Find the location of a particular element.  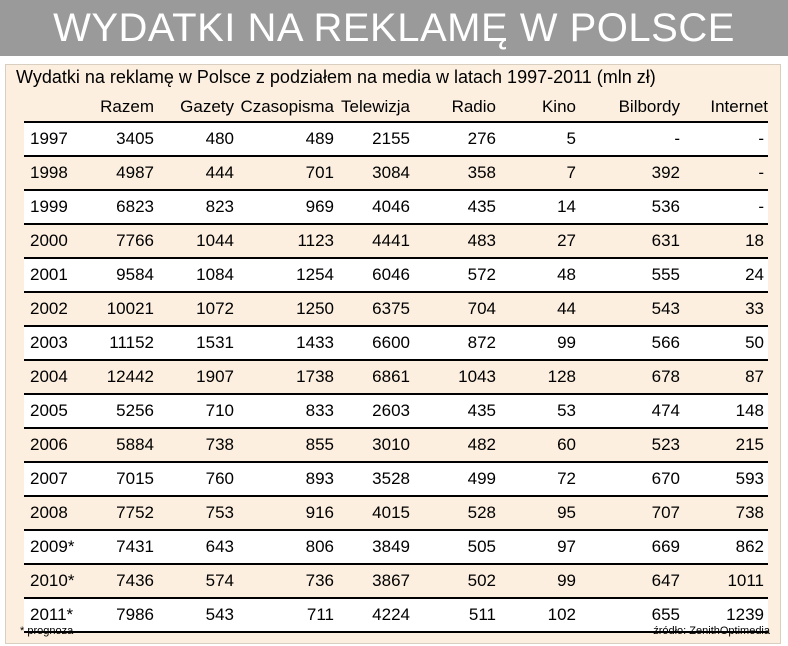

cell-razem: 12442 is located at coordinates (120, 377).